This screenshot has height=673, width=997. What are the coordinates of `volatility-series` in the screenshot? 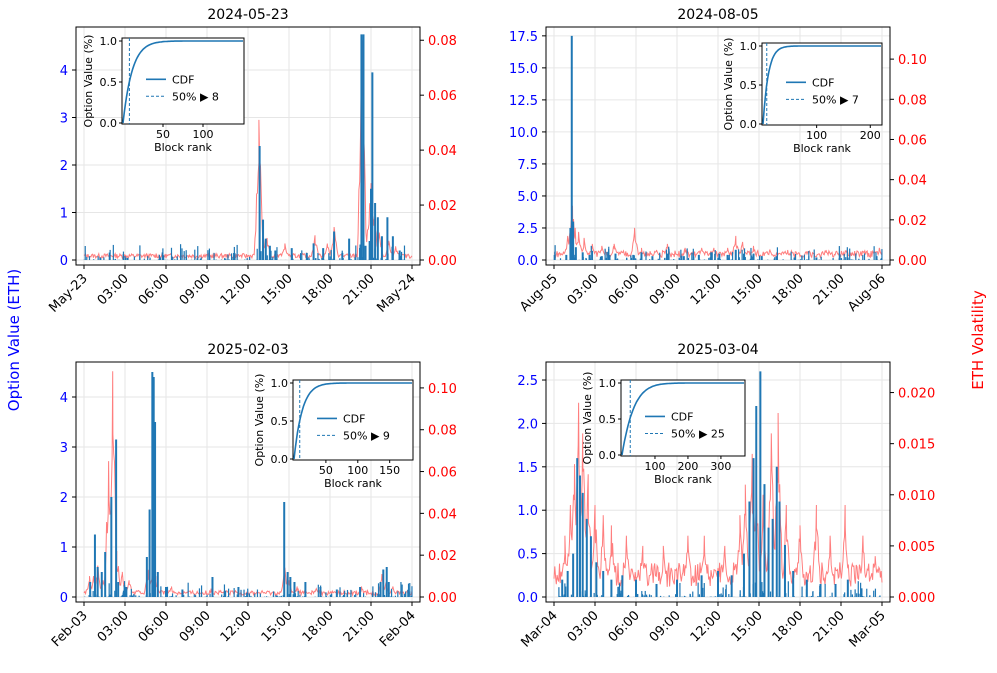 It's located at (248, 484).